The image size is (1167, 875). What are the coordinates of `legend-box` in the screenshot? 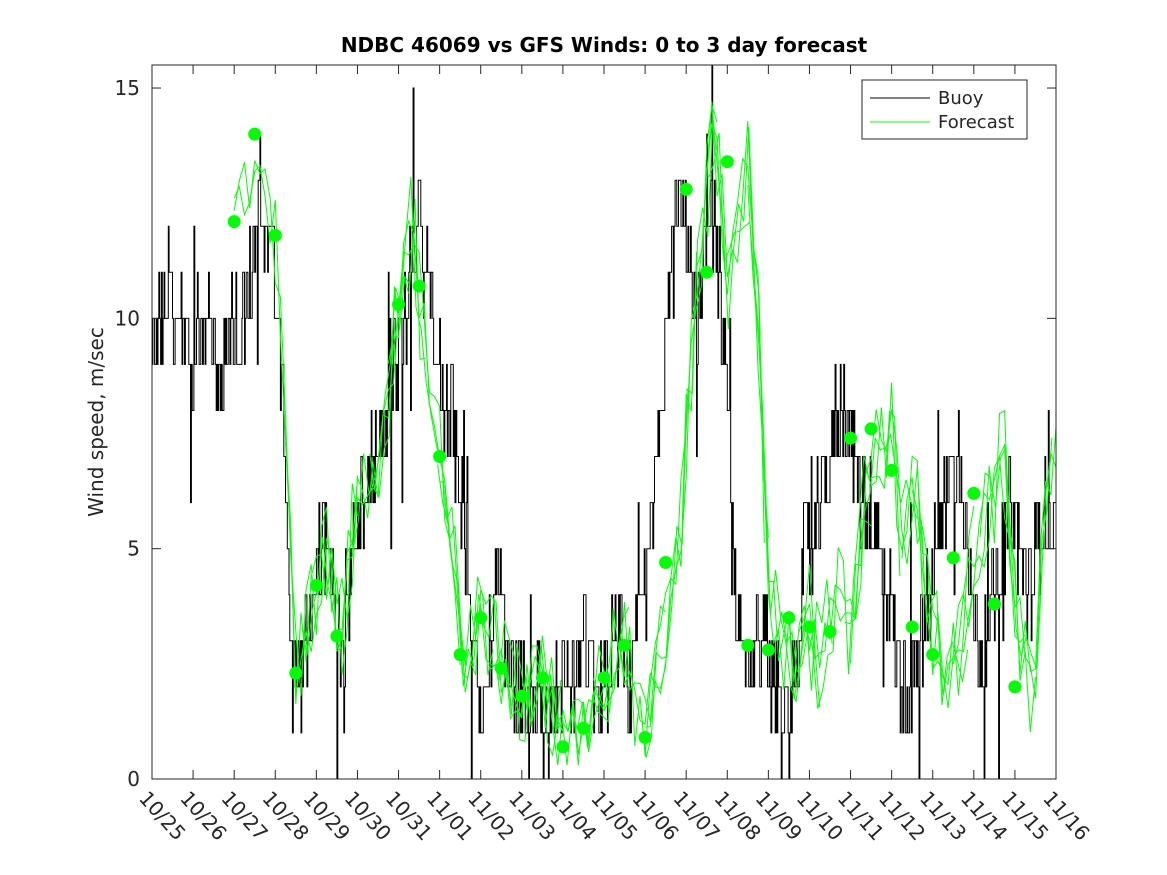 It's located at (944, 109).